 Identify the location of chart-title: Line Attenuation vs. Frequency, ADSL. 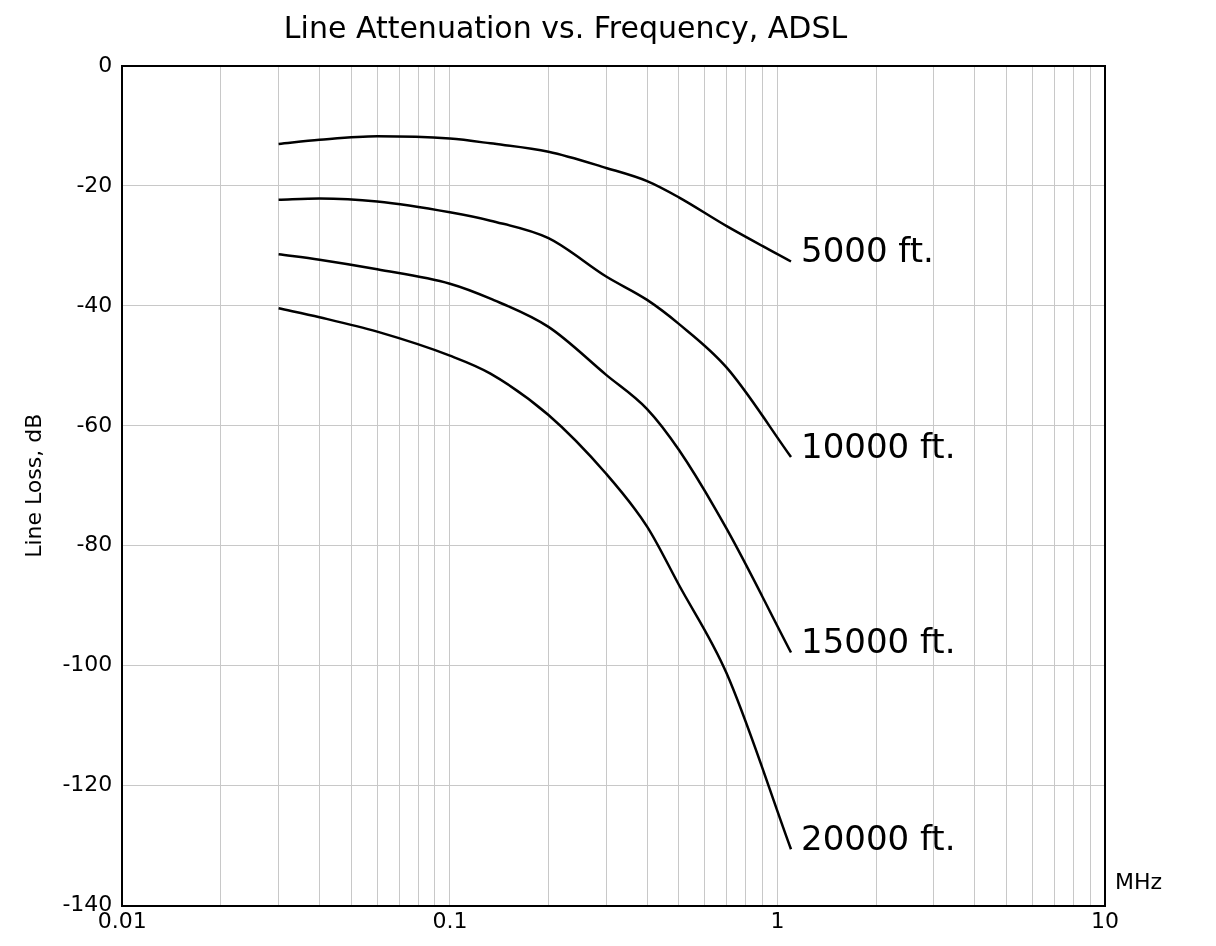
(565, 27).